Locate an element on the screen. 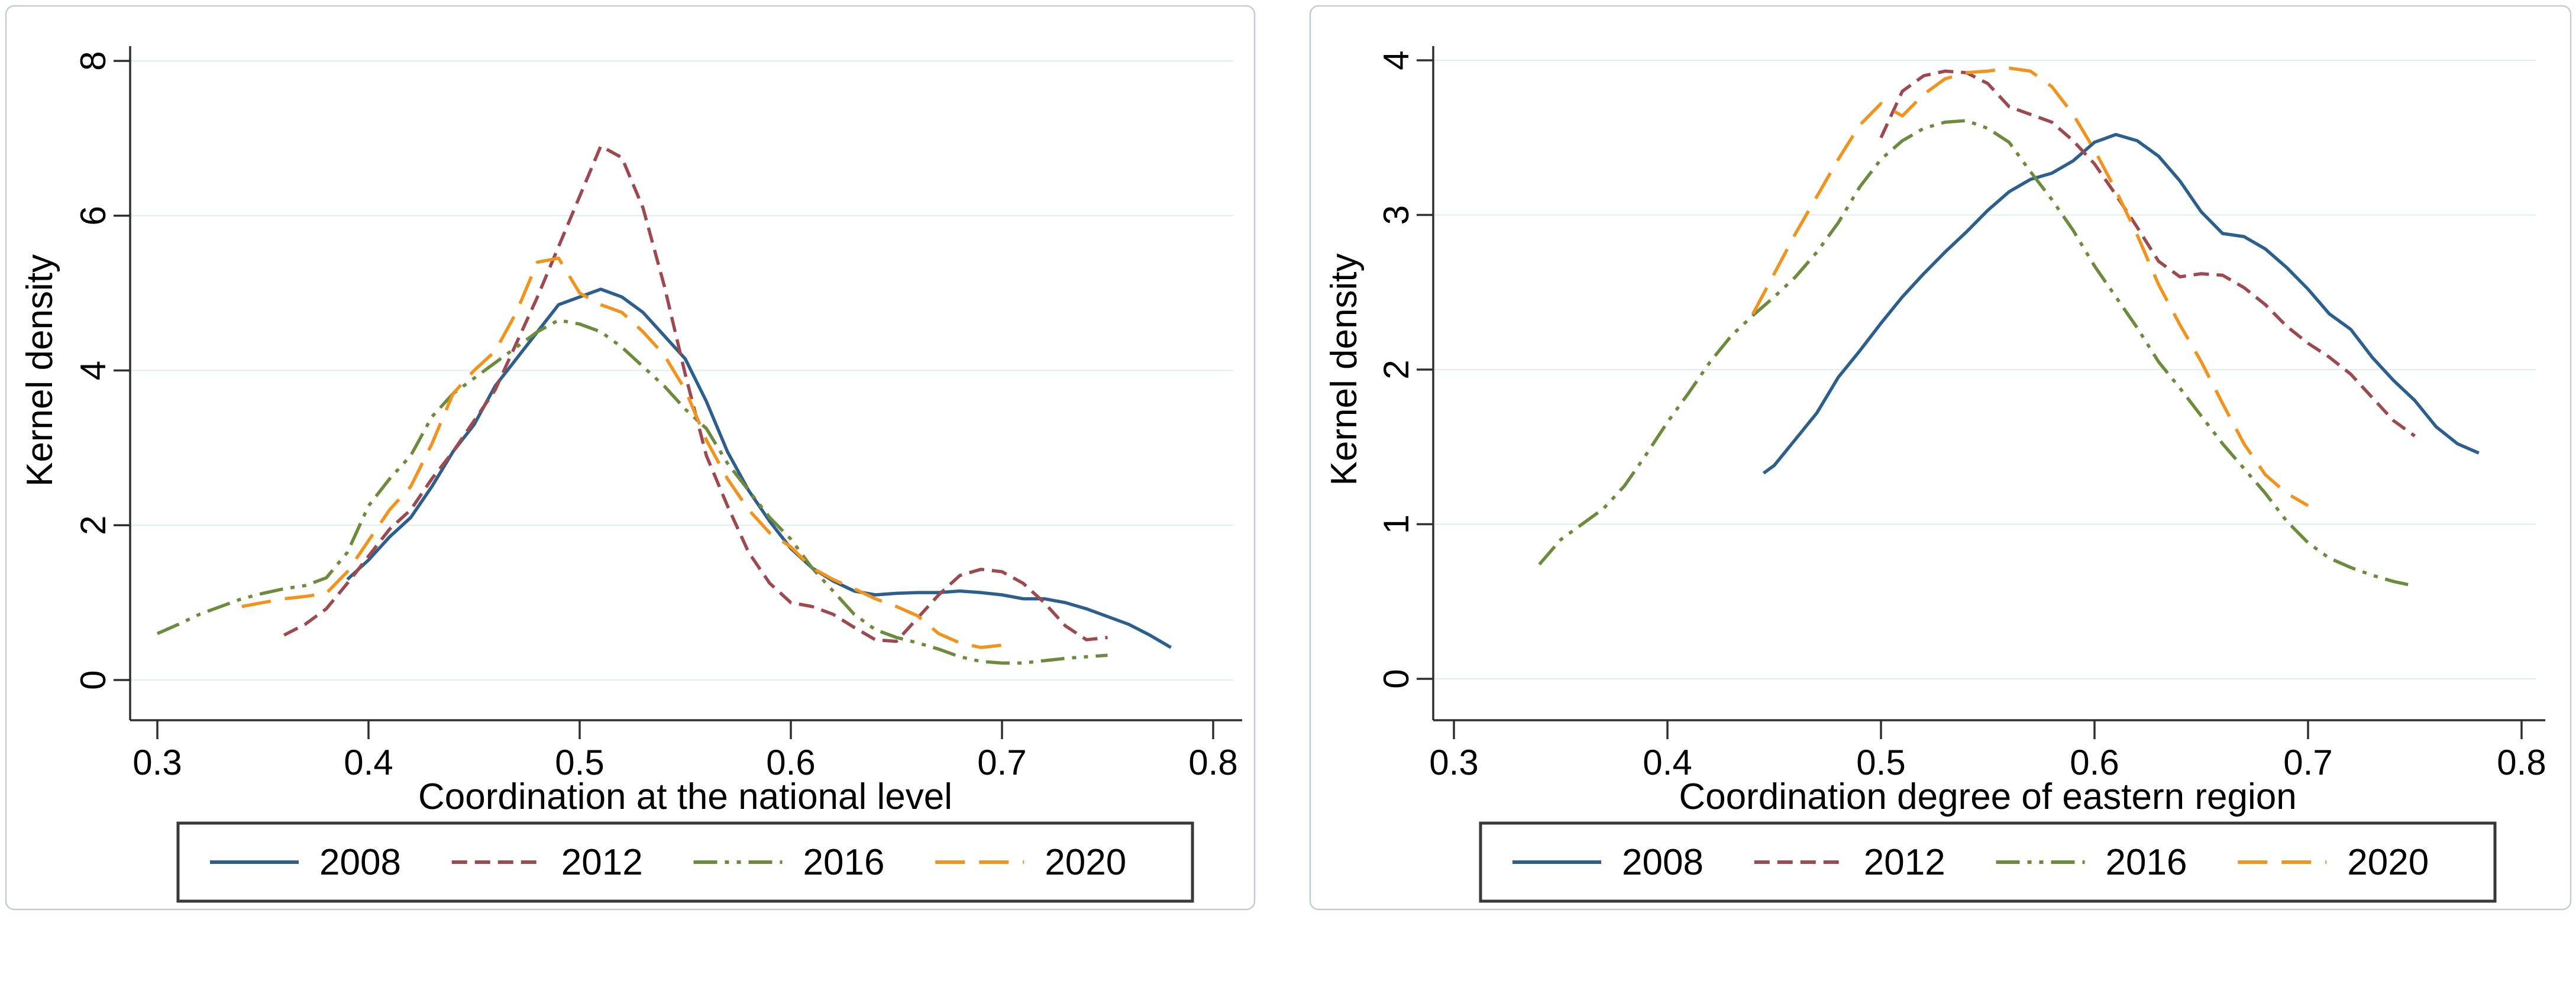  y-tick-label: 8 is located at coordinates (93, 60).